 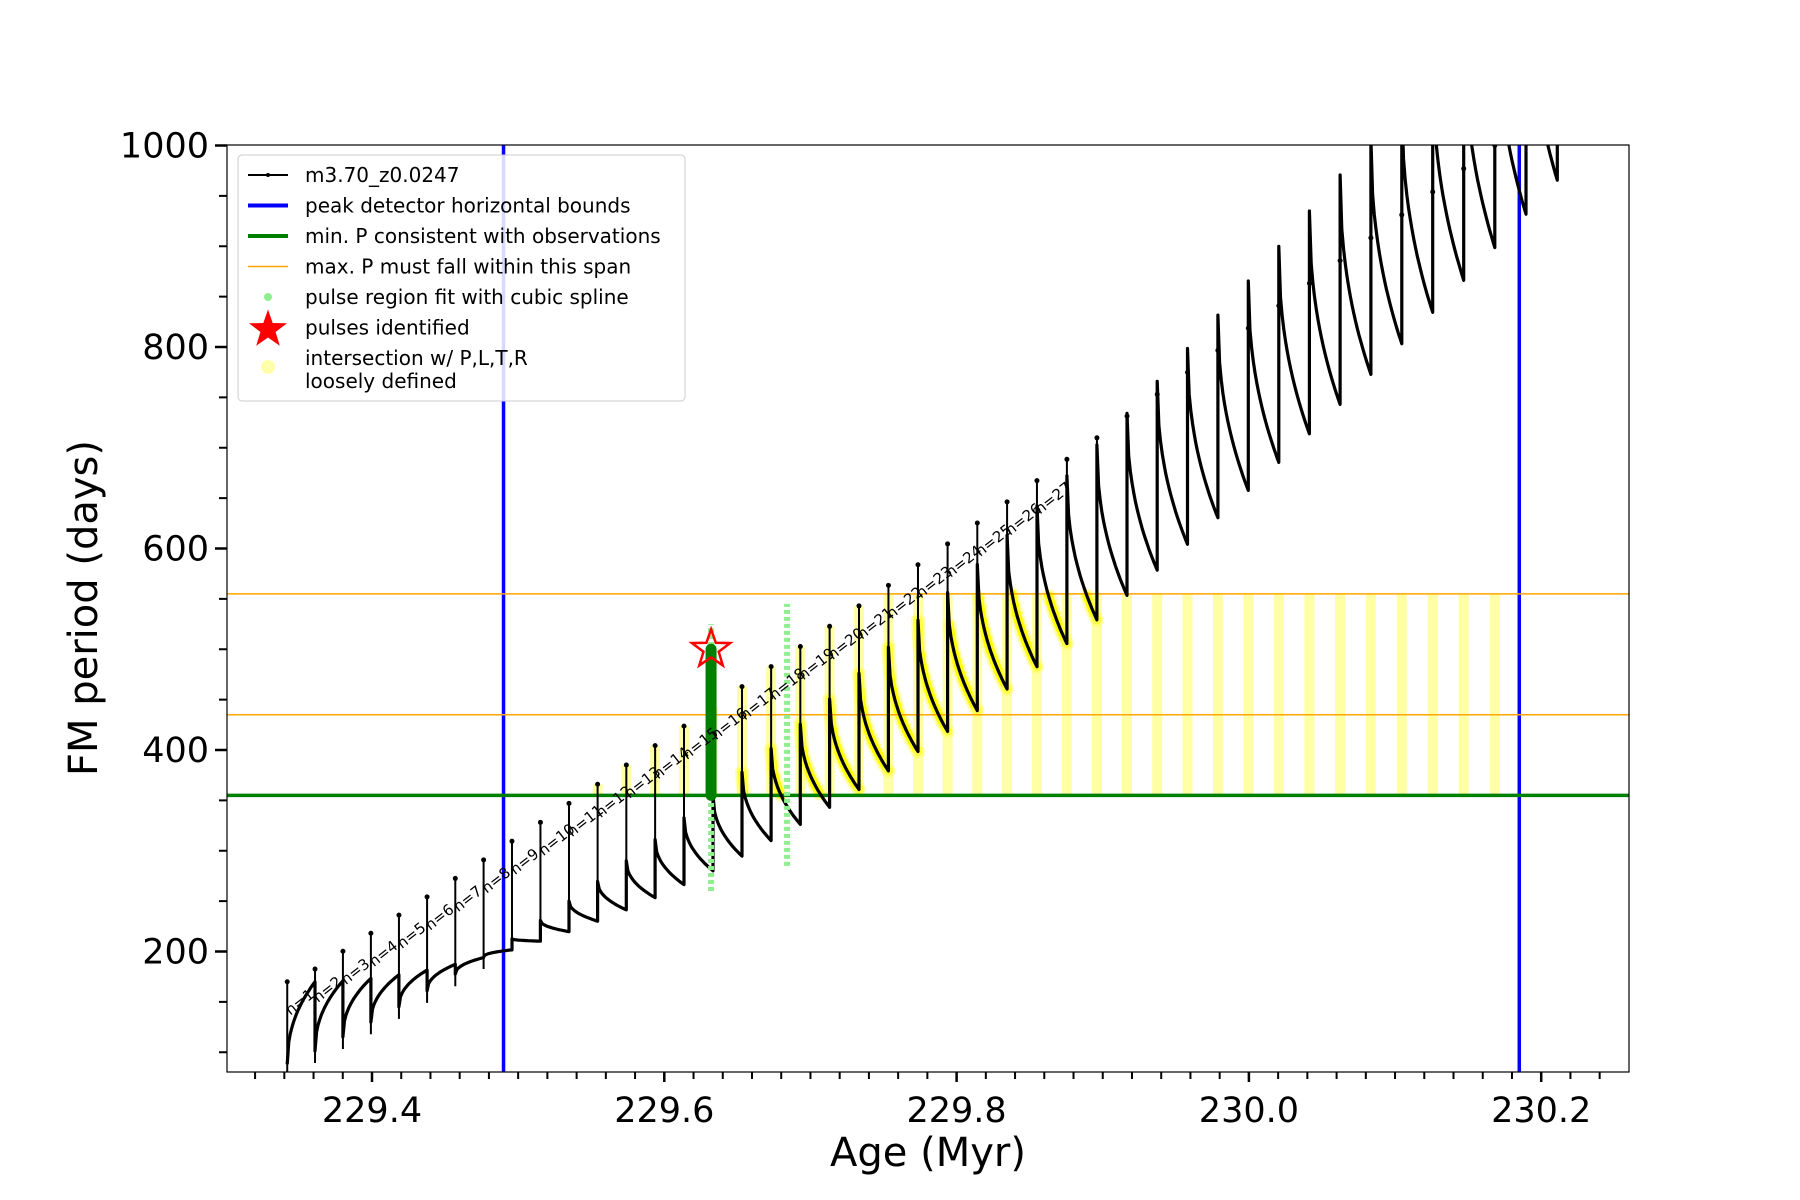 What do you see at coordinates (268, 367) in the screenshot?
I see `legend-circle-icon` at bounding box center [268, 367].